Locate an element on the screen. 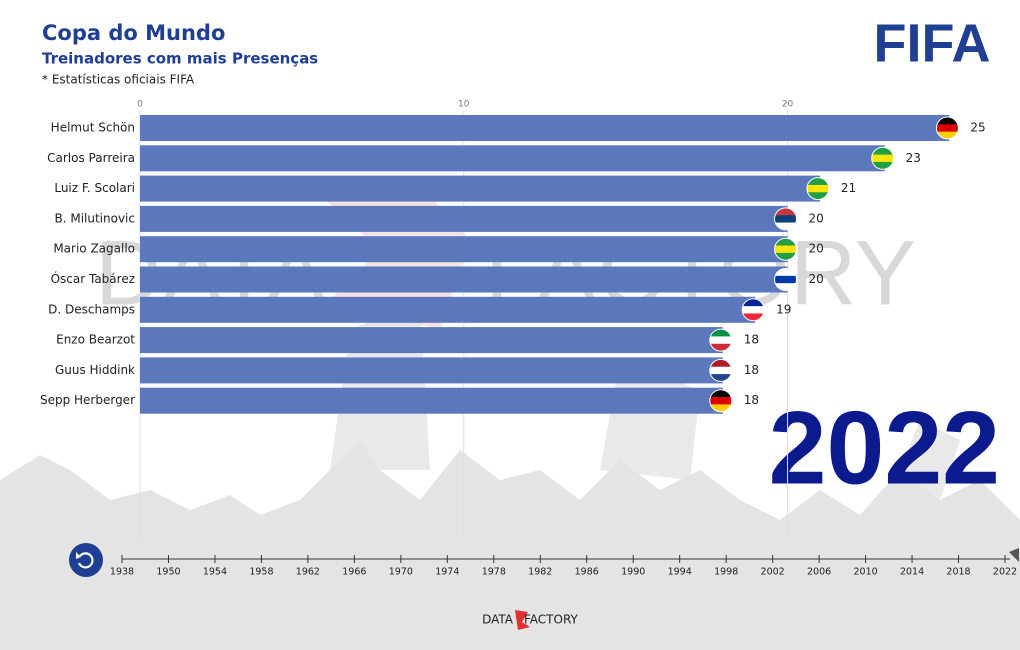  category-label: D. Deschamps is located at coordinates (91, 309).